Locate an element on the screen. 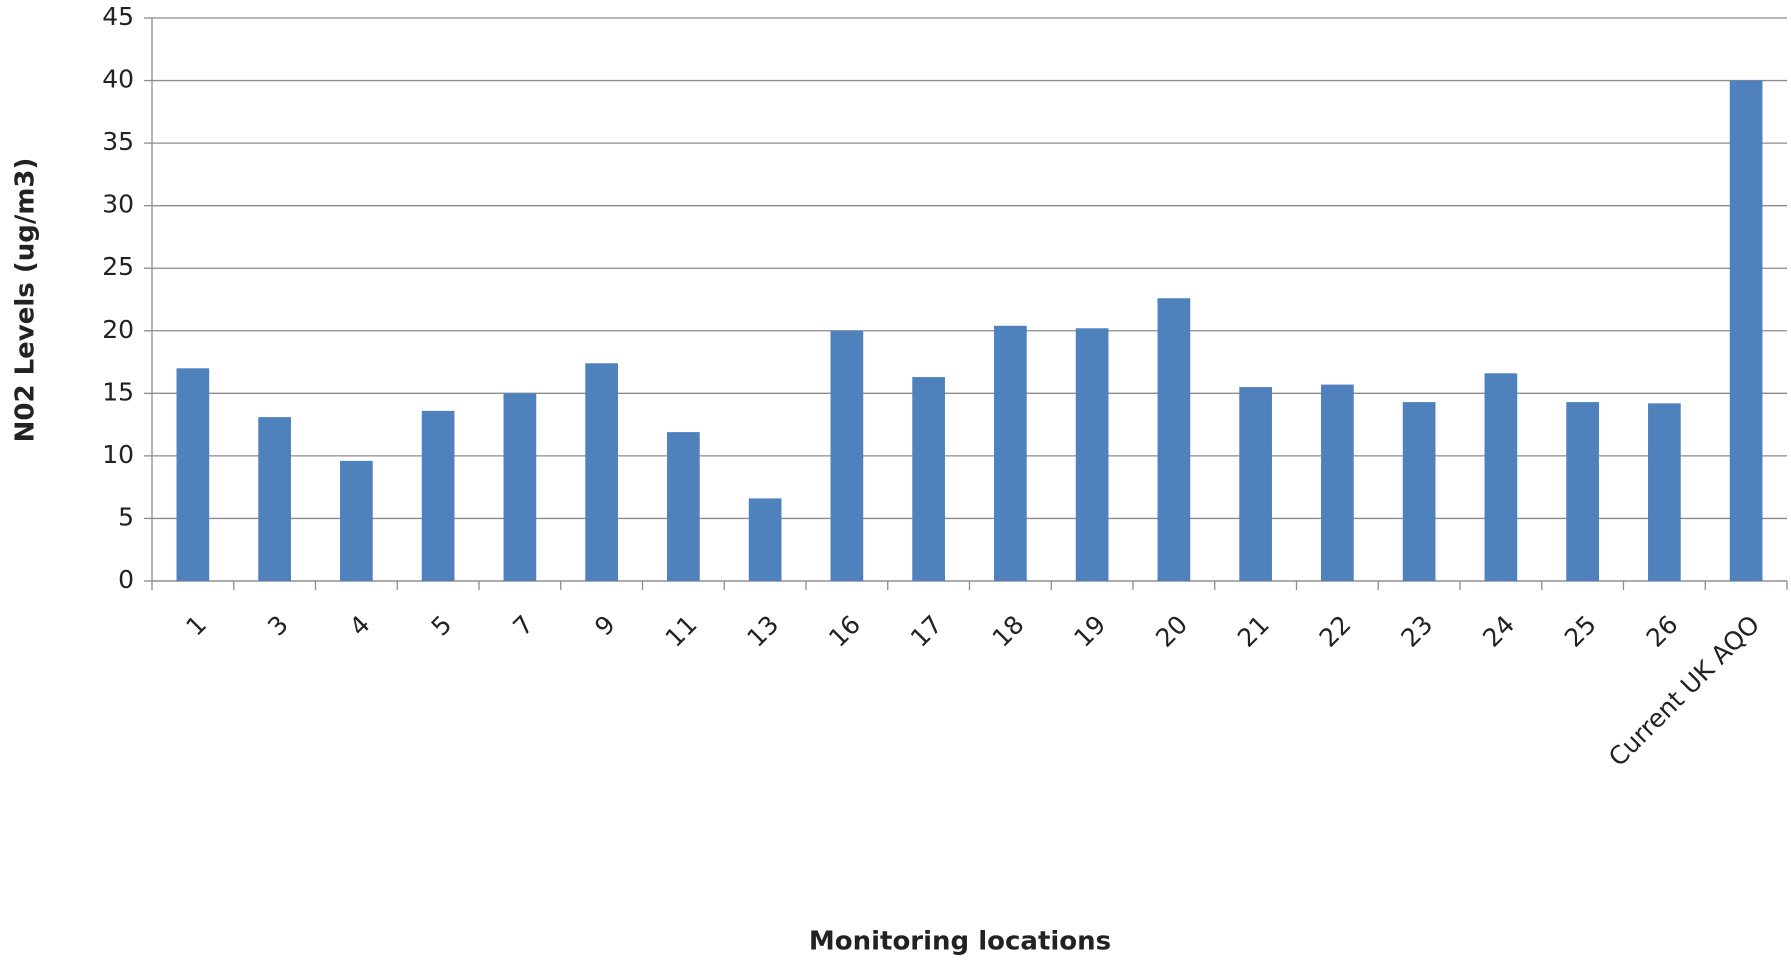  x-tick-label: 18 is located at coordinates (1008, 631).